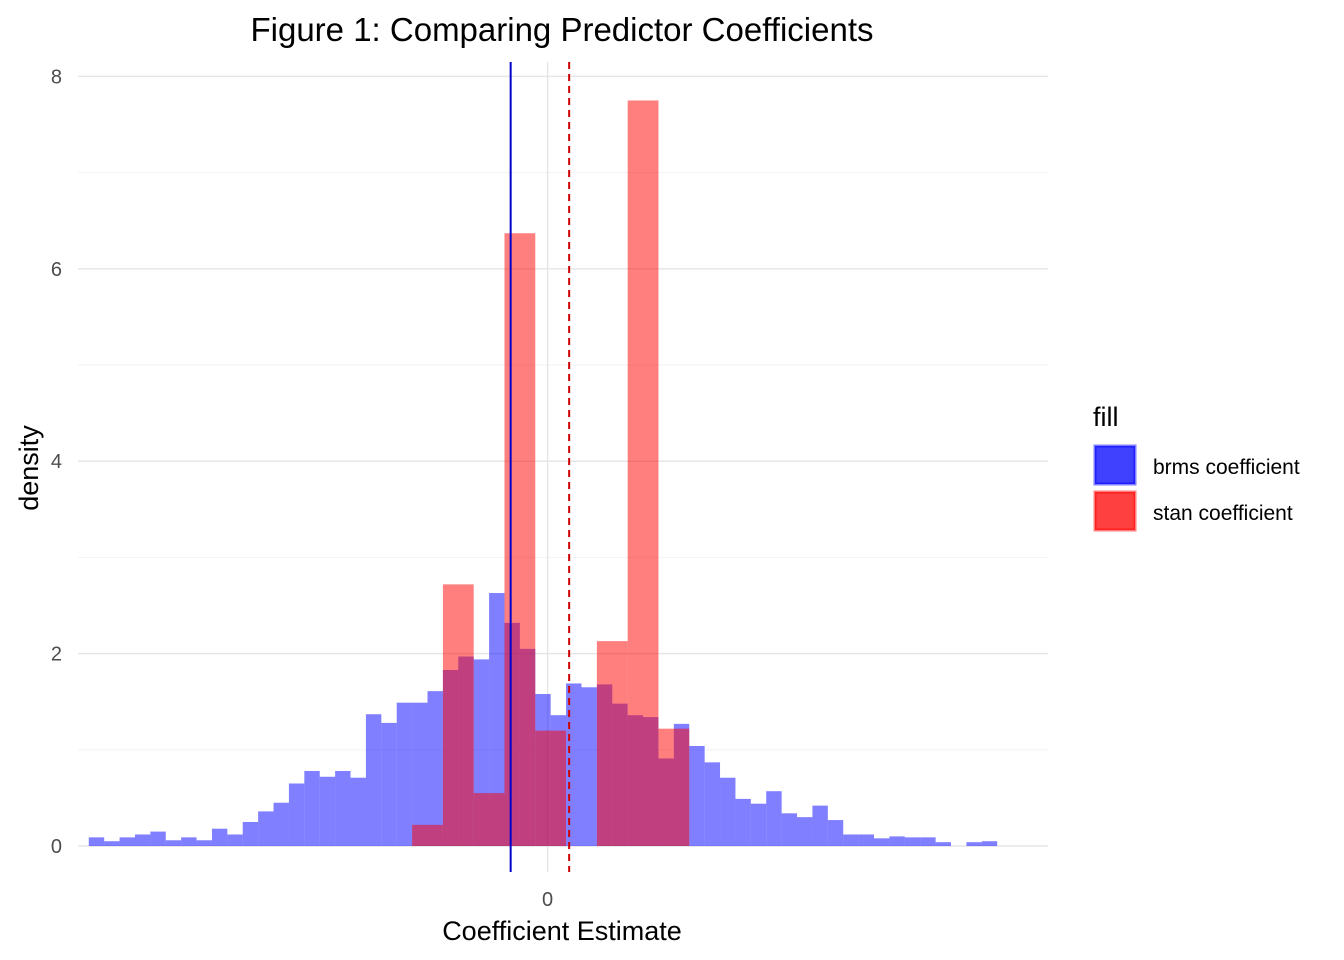 Image resolution: width=1344 pixels, height=960 pixels. I want to click on y-tick-label: 2, so click(56, 655).